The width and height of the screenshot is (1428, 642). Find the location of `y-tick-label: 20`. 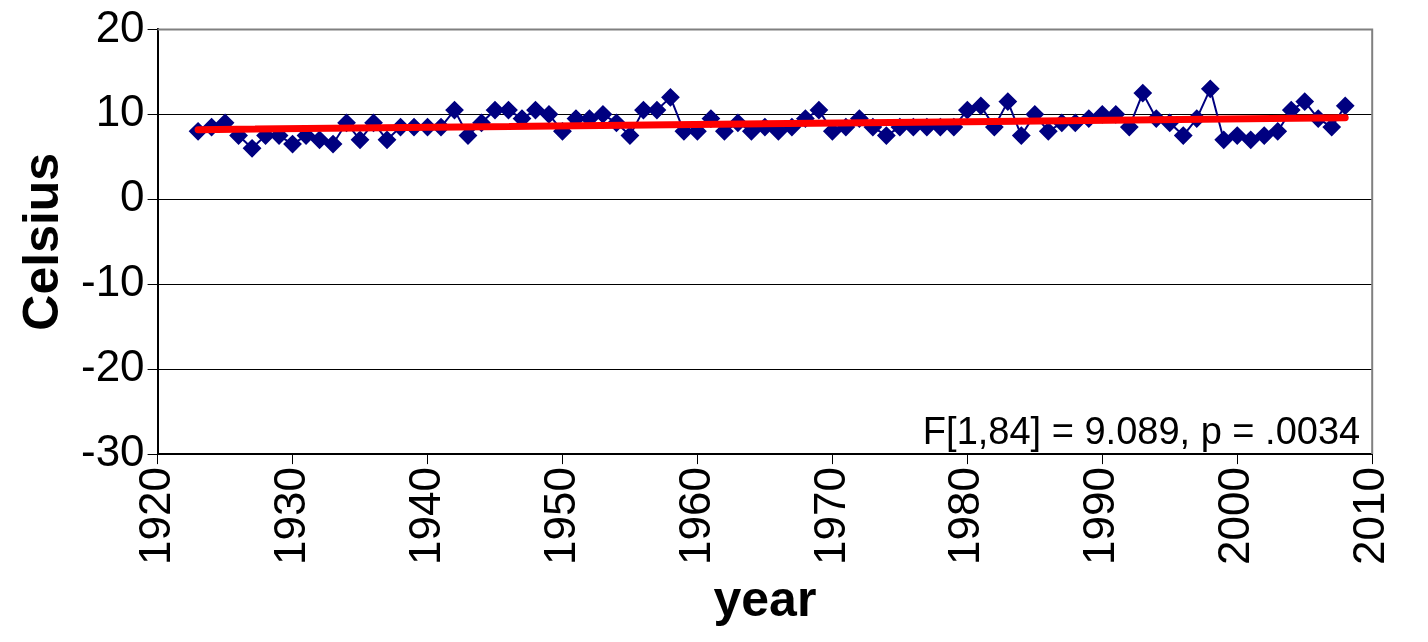

y-tick-label: 20 is located at coordinates (120, 26).